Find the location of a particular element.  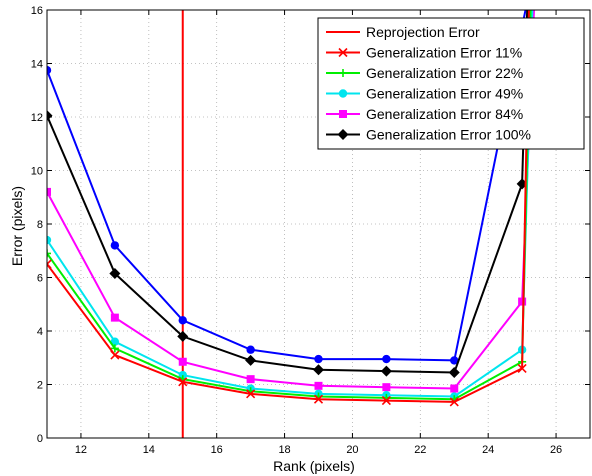

x-axis-label: Rank (pixels) is located at coordinates (314, 466).